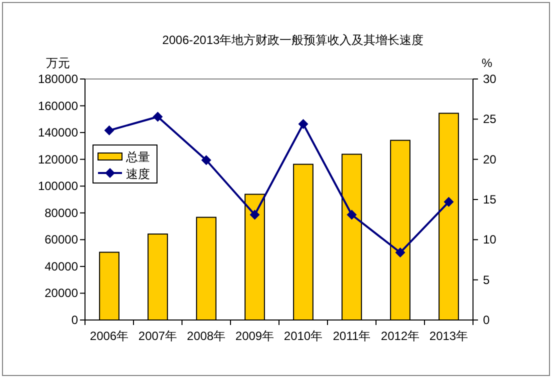 Image resolution: width=552 pixels, height=378 pixels. Describe the element at coordinates (490, 159) in the screenshot. I see `y2-tick-label: 20` at that location.